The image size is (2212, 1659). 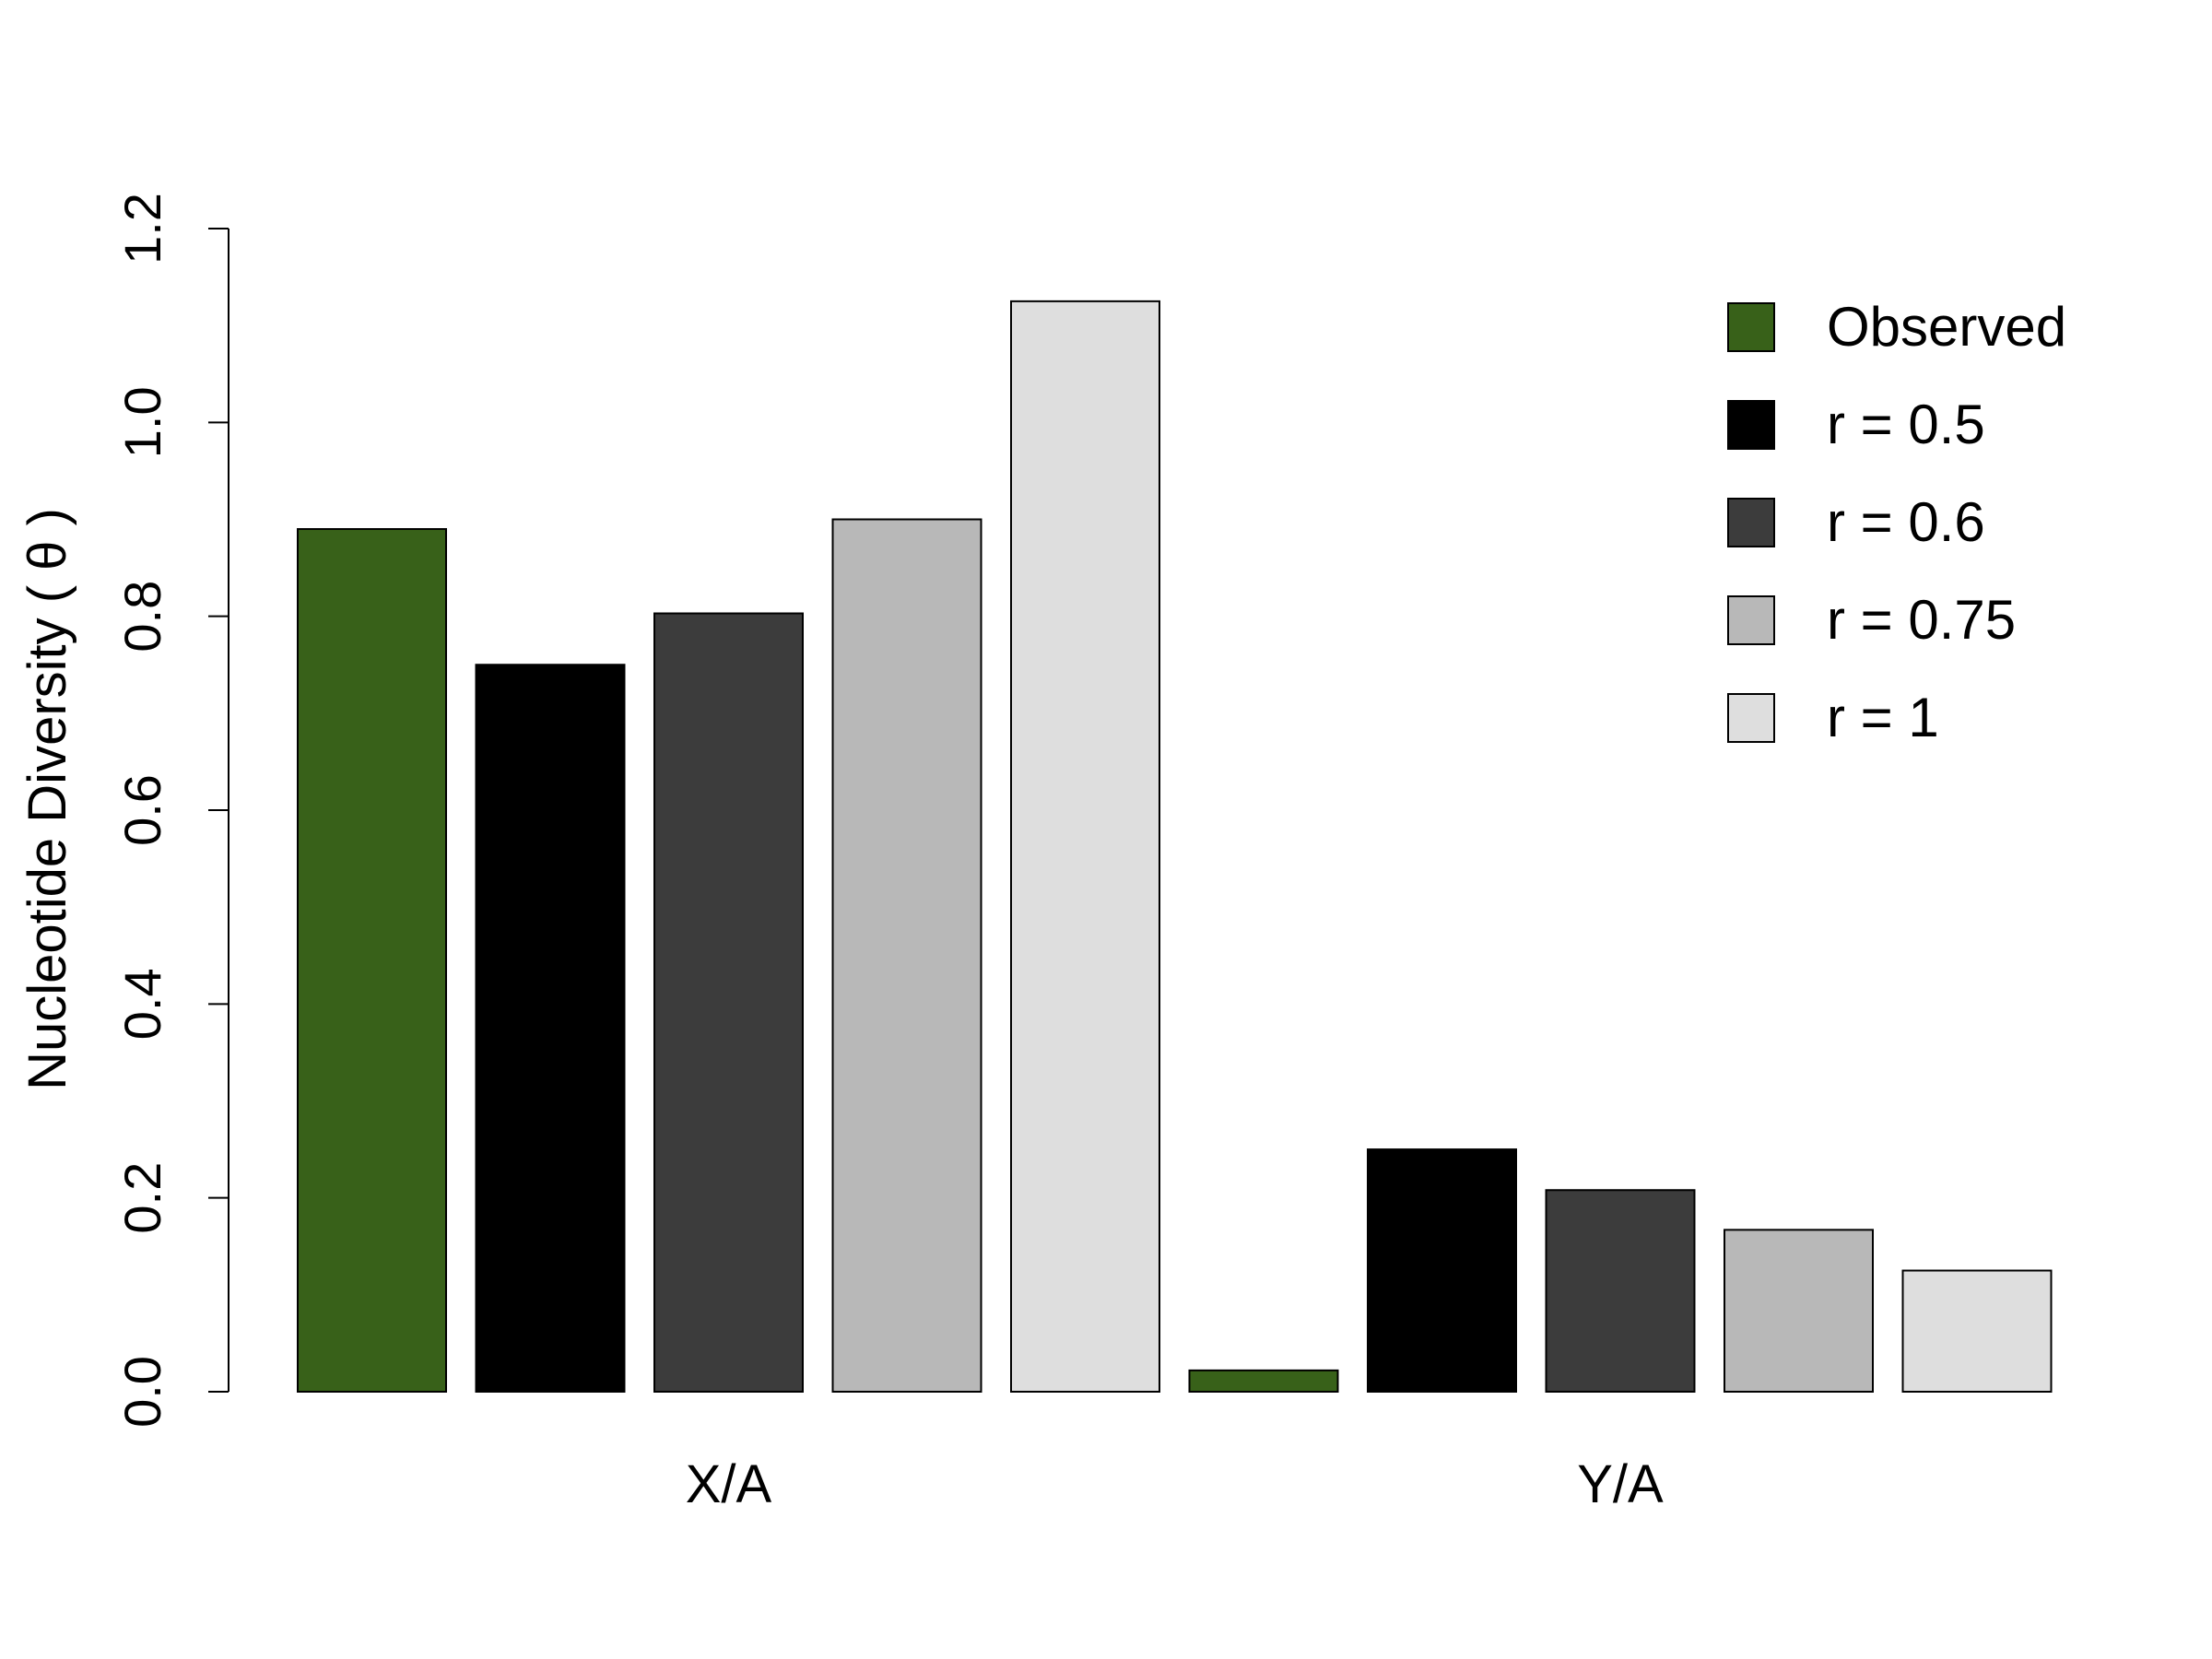 I want to click on y-tick-label: 0.8, so click(x=142, y=617).